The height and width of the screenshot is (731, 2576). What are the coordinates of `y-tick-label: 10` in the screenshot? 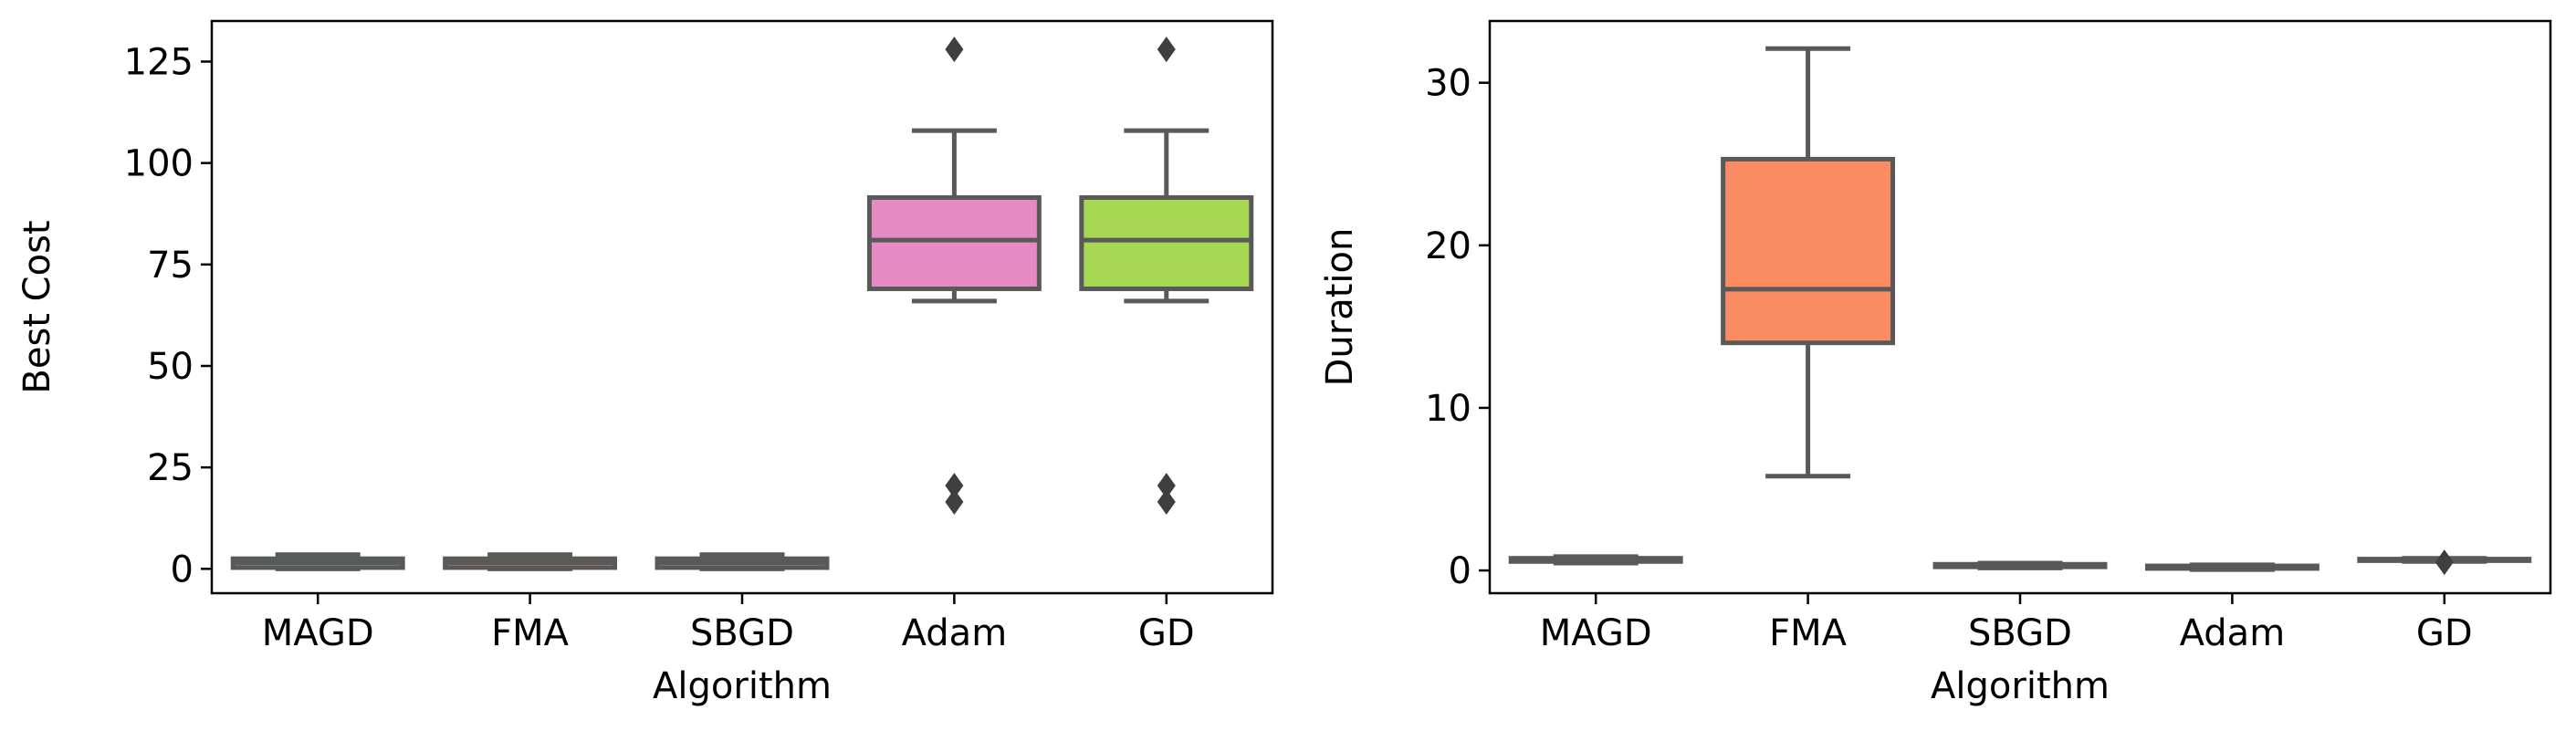 It's located at (1448, 409).